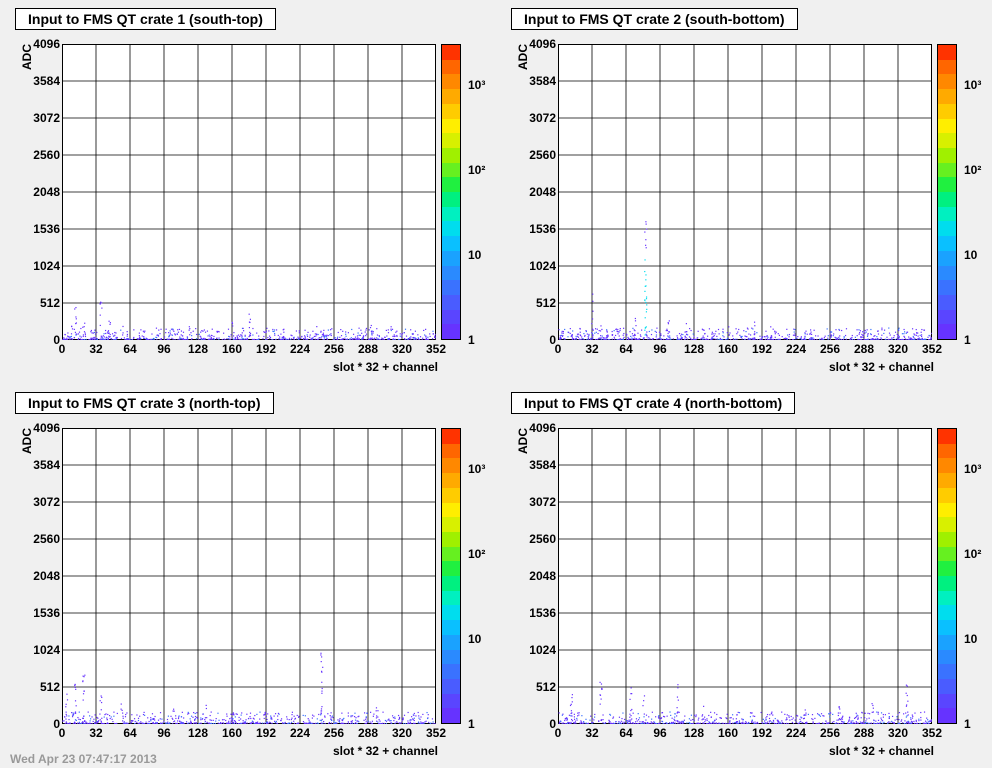 This screenshot has height=768, width=992. What do you see at coordinates (728, 349) in the screenshot?
I see `x-tick-label: 160` at bounding box center [728, 349].